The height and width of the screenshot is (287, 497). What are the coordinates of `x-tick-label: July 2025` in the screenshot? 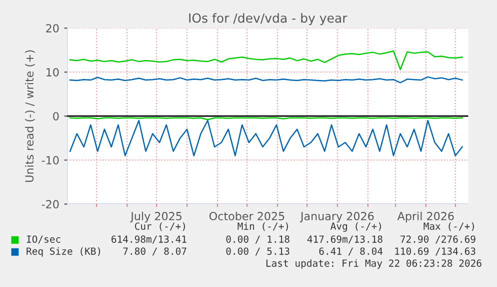 It's located at (156, 217).